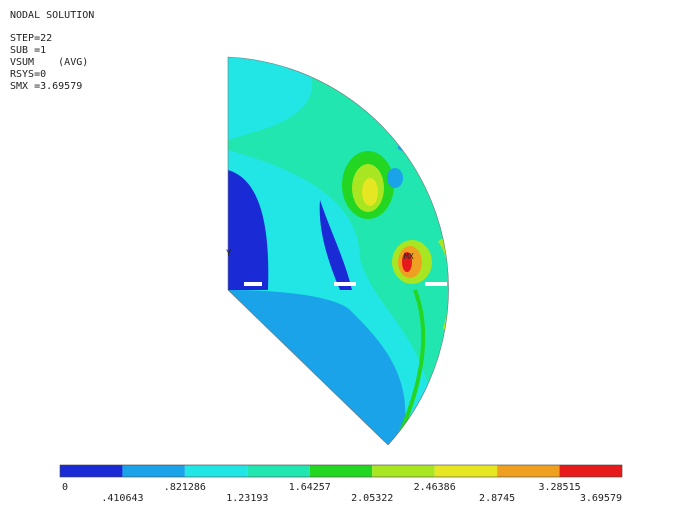 This screenshot has width=681, height=506. I want to click on legend-frame, so click(341, 471).